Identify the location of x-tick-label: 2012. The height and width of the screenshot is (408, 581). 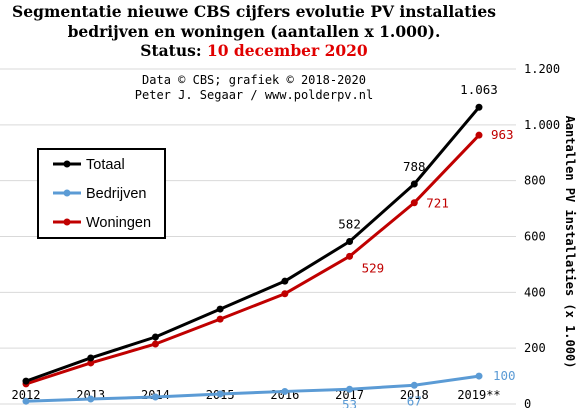
(26, 395).